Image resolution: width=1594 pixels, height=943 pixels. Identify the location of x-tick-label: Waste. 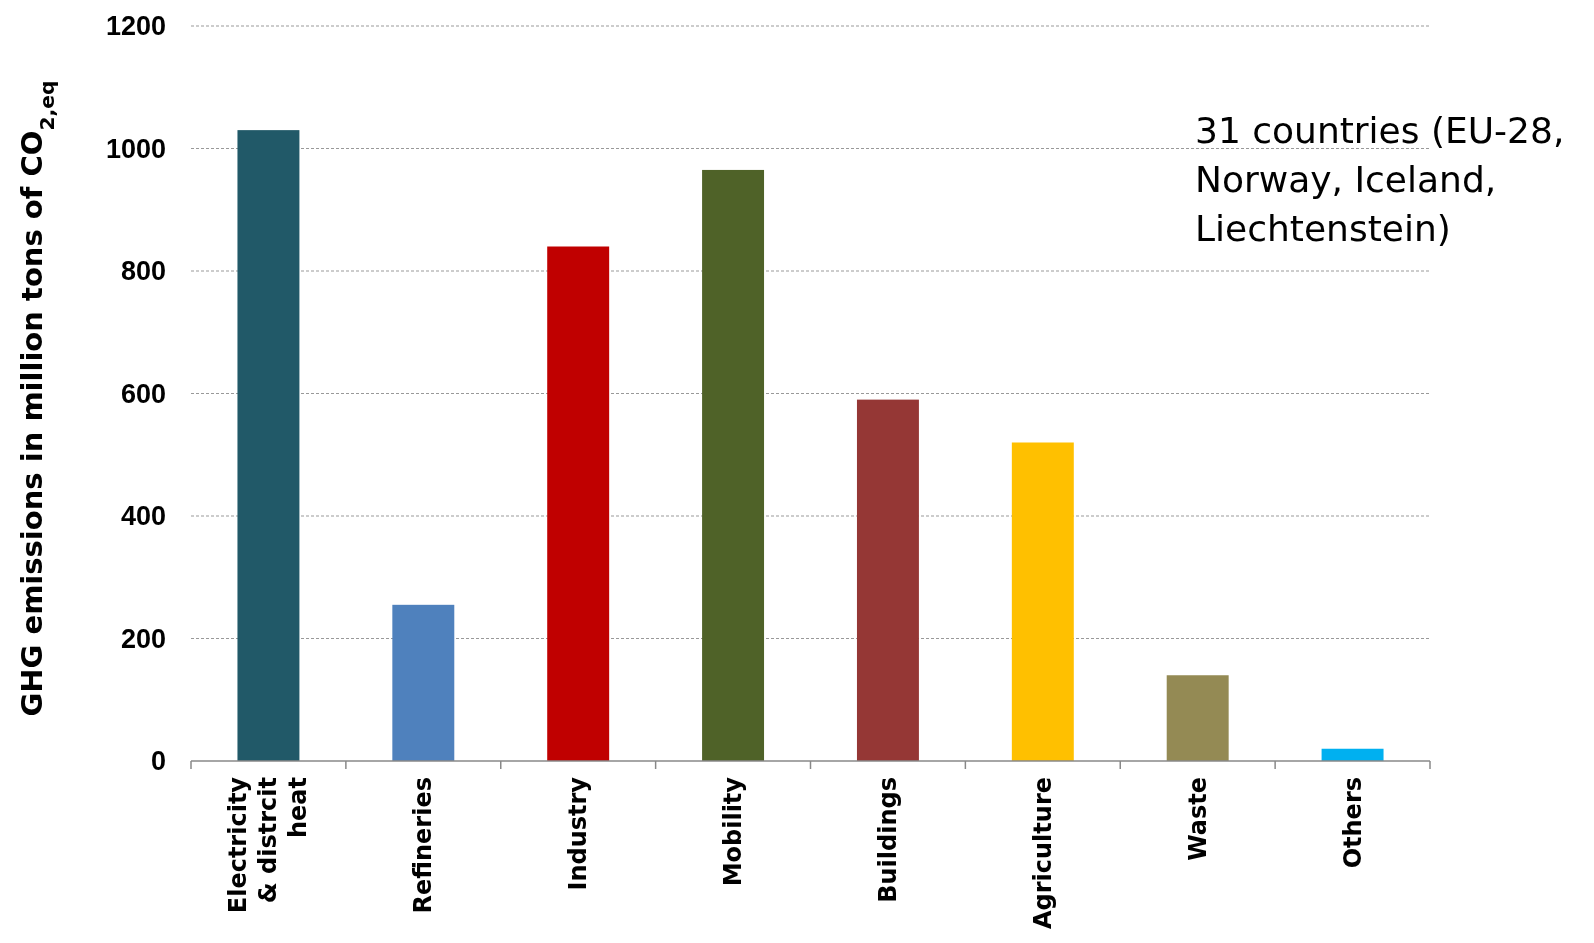
(1197, 819).